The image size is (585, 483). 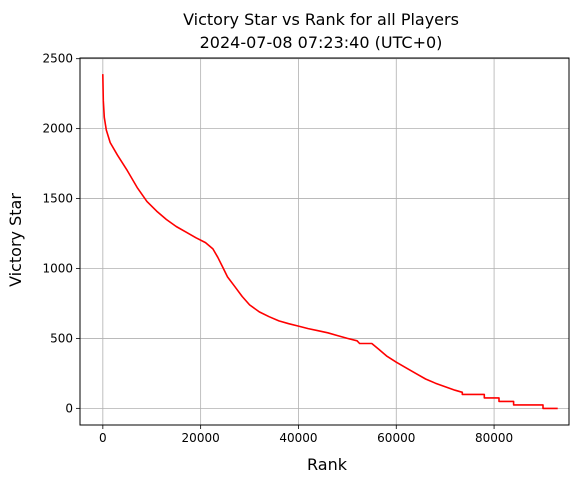 I want to click on x-axis-label: Rank, so click(x=327, y=464).